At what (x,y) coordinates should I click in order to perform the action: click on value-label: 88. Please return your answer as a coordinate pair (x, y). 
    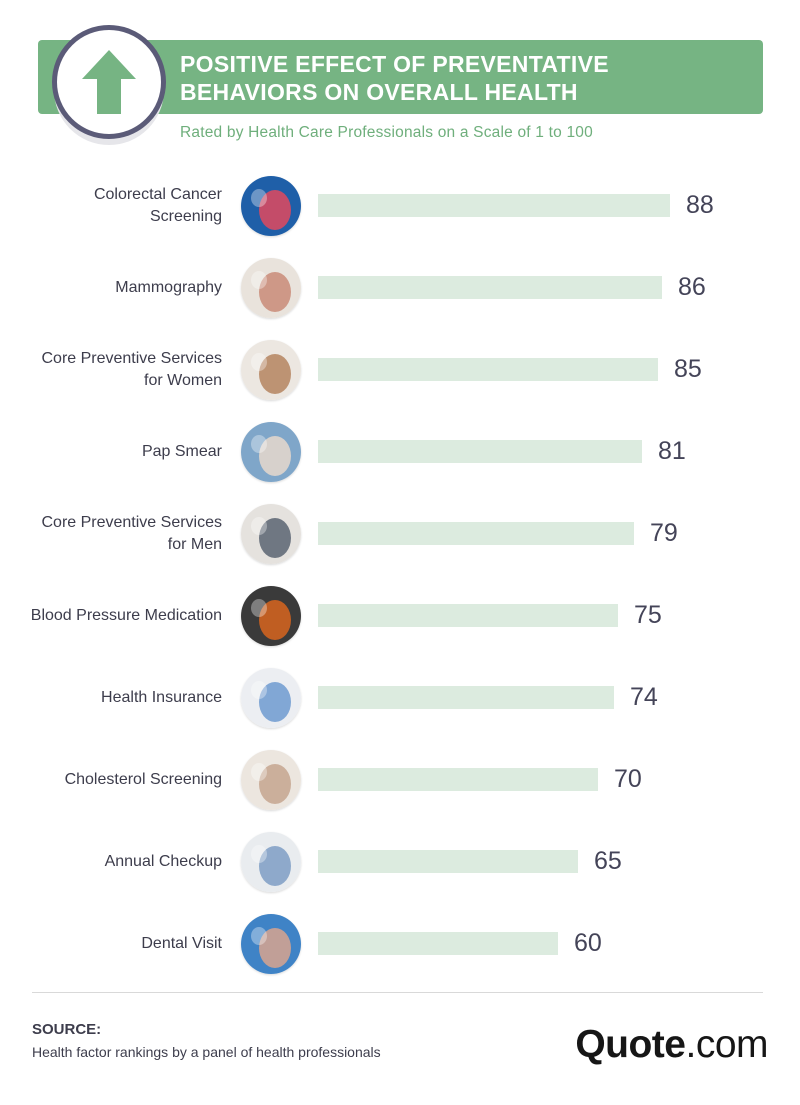
    Looking at the image, I should click on (700, 205).